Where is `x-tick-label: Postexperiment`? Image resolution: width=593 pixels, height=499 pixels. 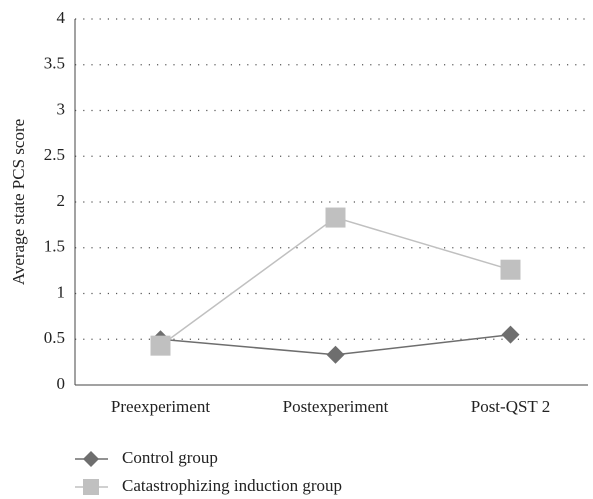
x-tick-label: Postexperiment is located at coordinates (336, 406).